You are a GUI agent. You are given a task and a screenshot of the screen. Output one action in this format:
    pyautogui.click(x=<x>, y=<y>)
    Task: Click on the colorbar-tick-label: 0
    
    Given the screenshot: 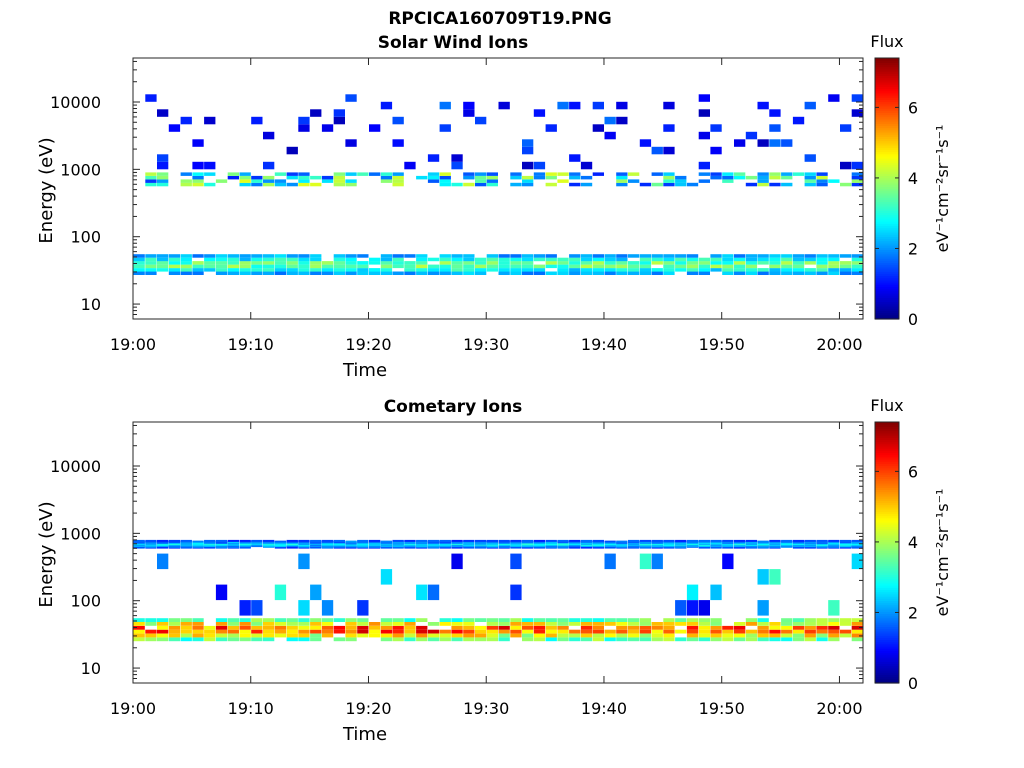 What is the action you would take?
    pyautogui.click(x=913, y=683)
    